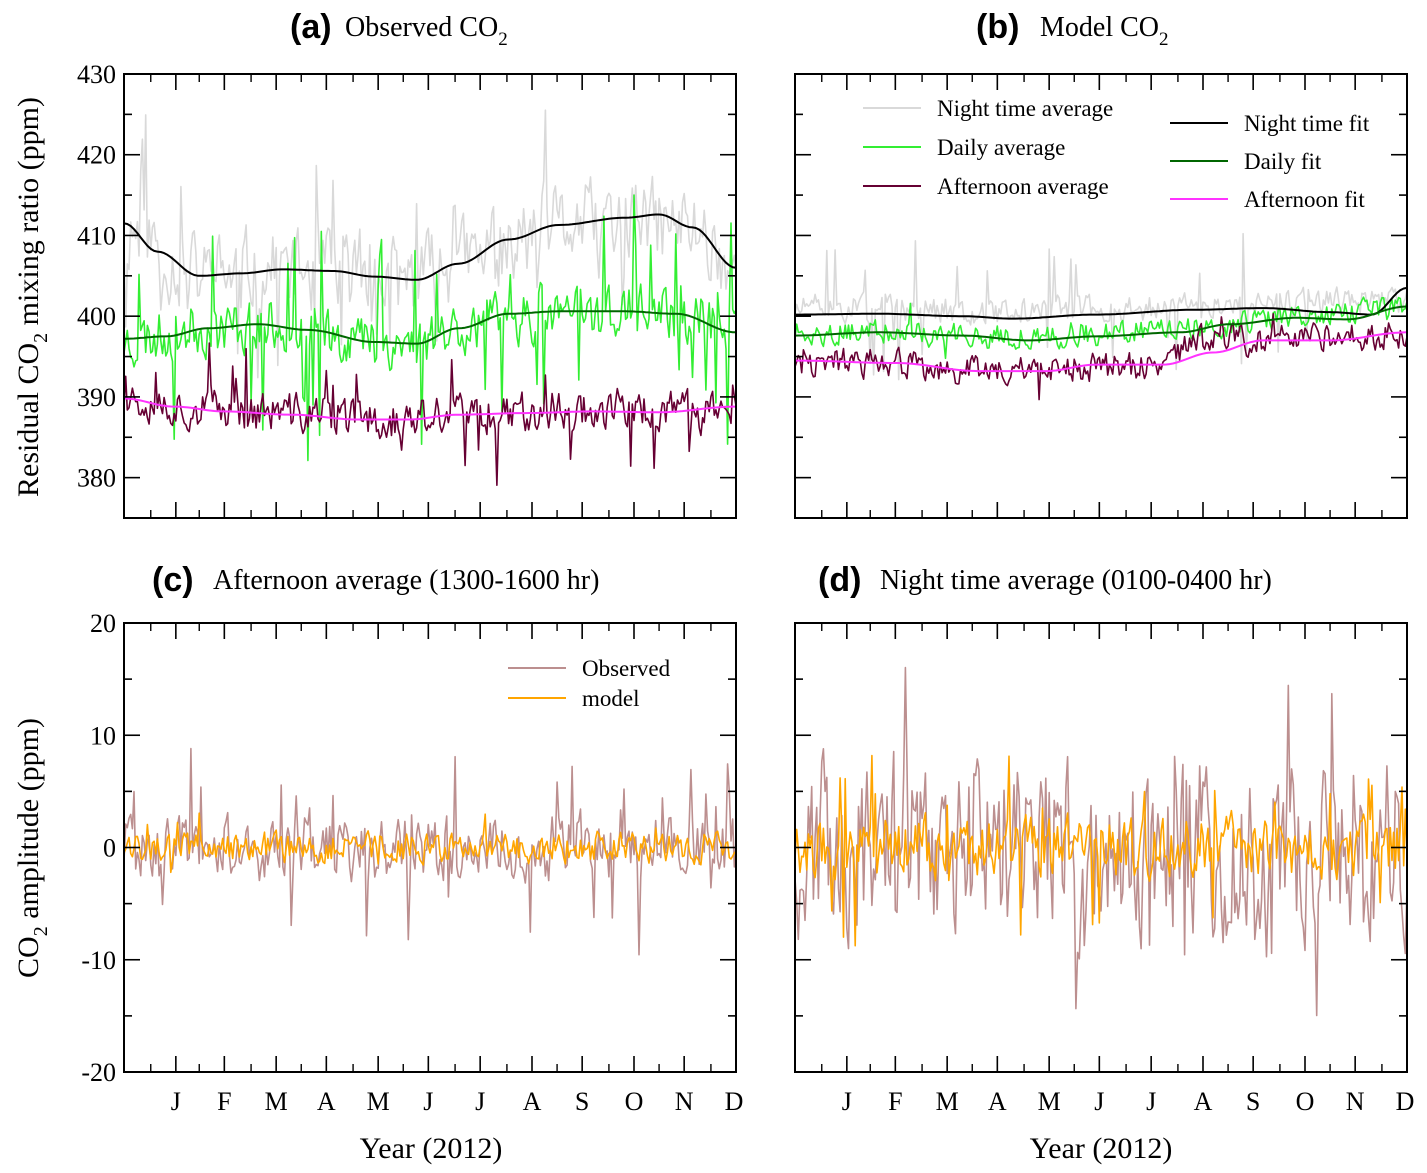  I want to click on series-observed-line-c, so click(430, 851).